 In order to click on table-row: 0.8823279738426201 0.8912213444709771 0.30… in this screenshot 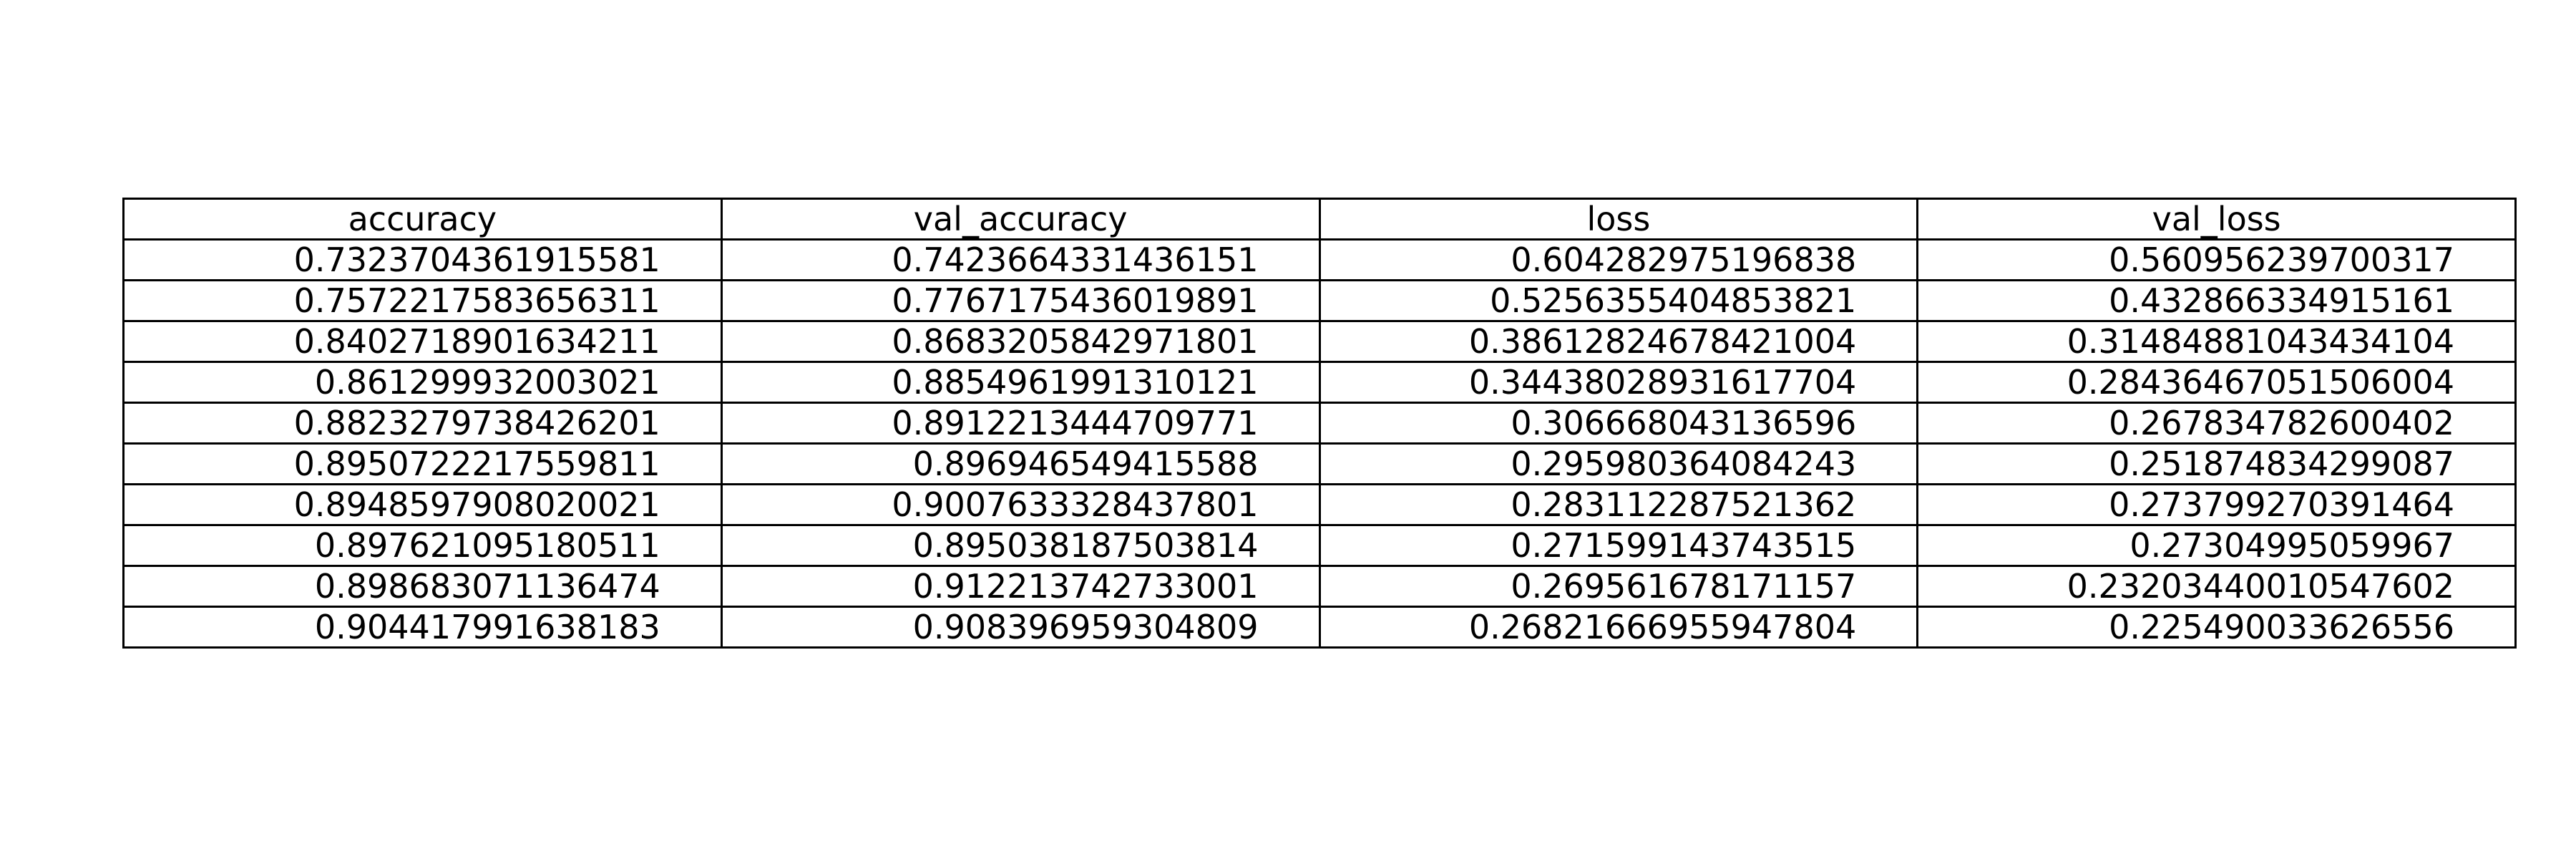, I will do `click(1319, 423)`.